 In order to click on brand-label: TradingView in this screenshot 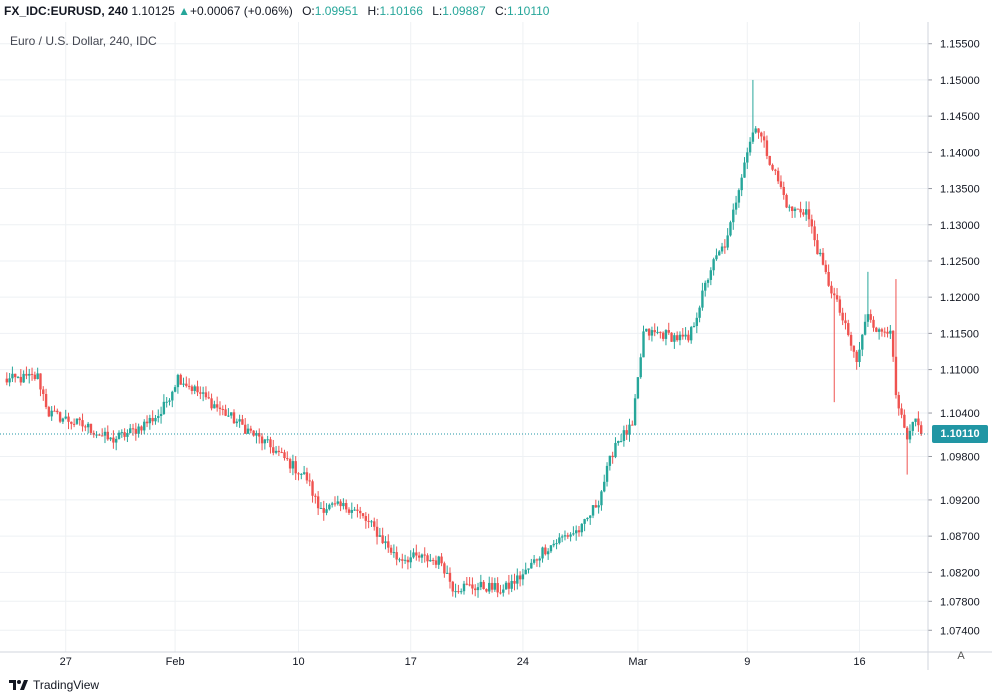, I will do `click(66, 684)`.